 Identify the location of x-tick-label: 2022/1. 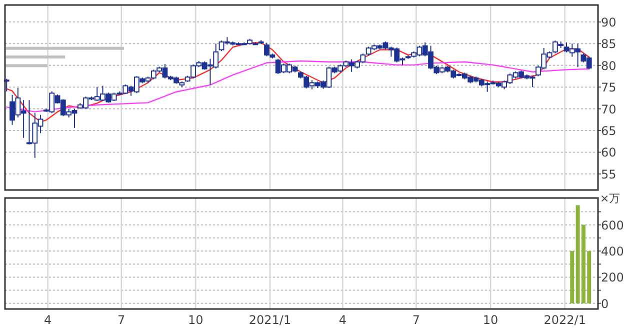
(565, 320).